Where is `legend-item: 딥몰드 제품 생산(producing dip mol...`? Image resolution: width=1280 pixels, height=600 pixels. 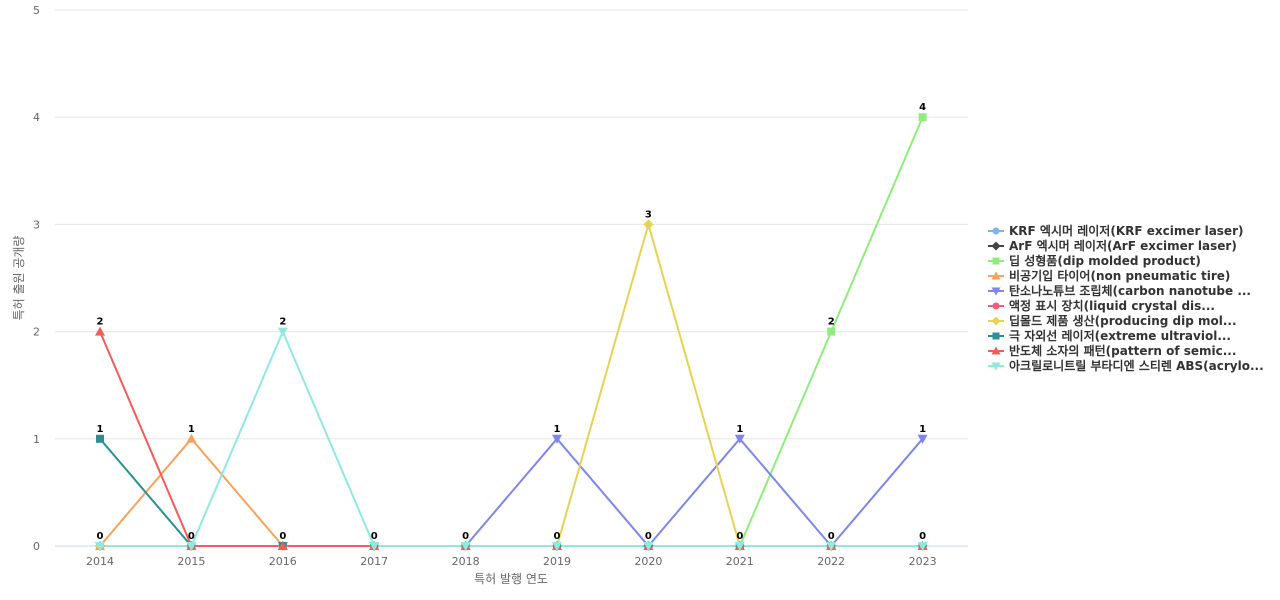
legend-item: 딥몰드 제품 생산(producing dip mol... is located at coordinates (1112, 320).